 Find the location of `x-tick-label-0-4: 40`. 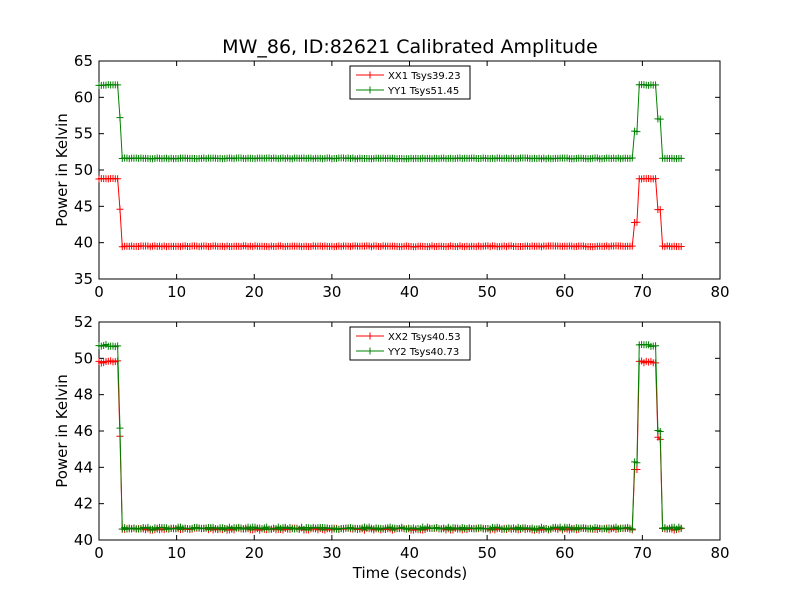

x-tick-label-0-4: 40 is located at coordinates (409, 292).